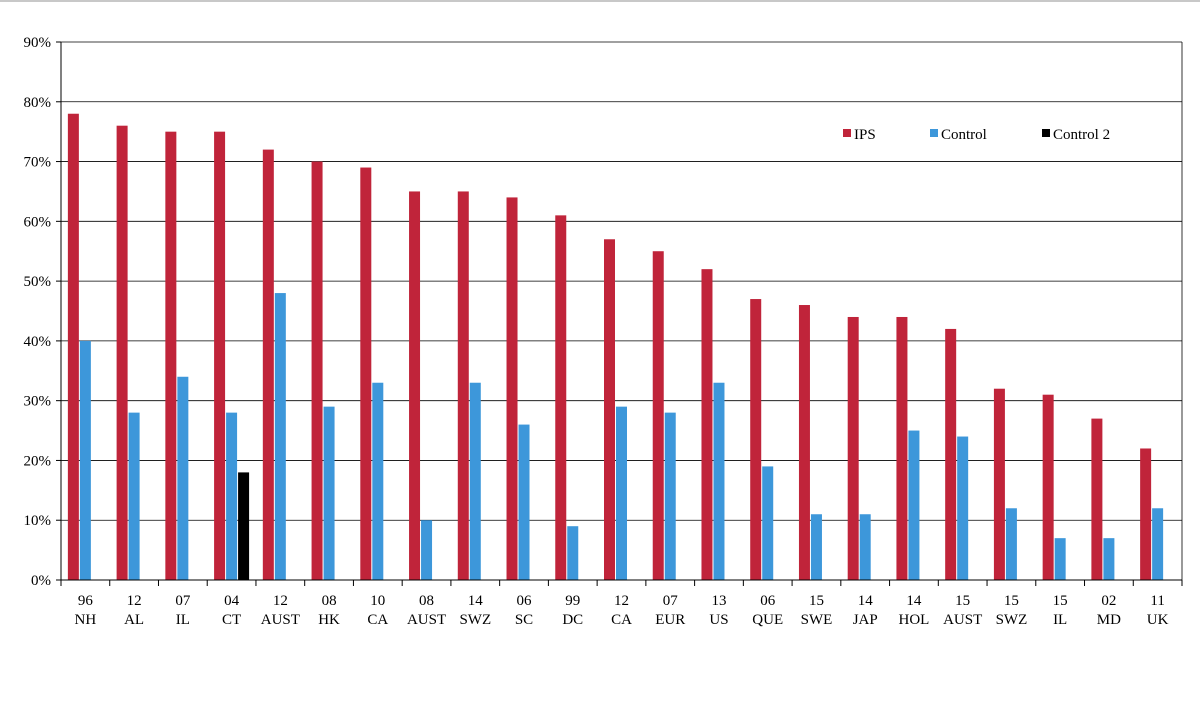  Describe the element at coordinates (377, 601) in the screenshot. I see `x-category-label: 10` at that location.